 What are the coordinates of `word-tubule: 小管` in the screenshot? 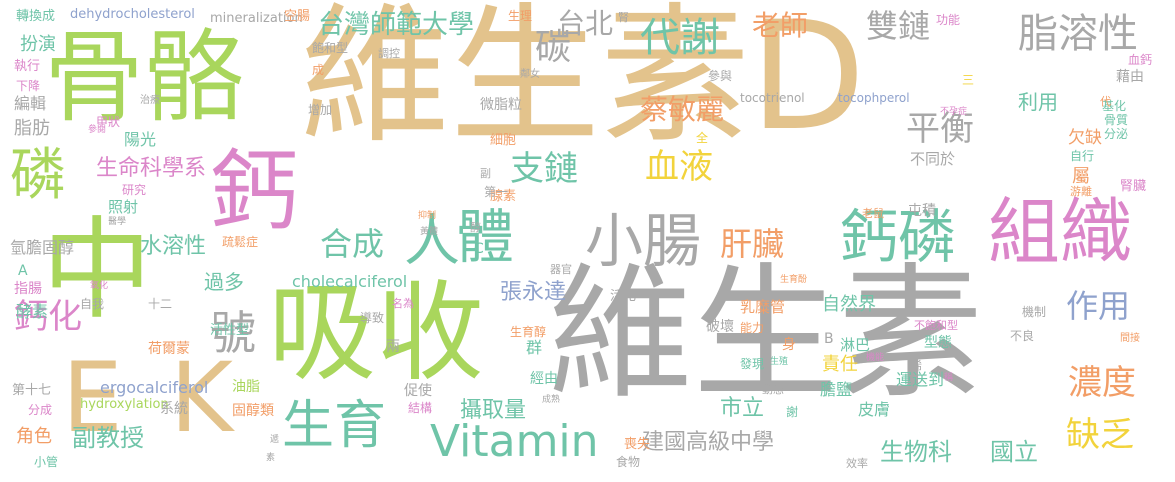 It's located at (46, 462).